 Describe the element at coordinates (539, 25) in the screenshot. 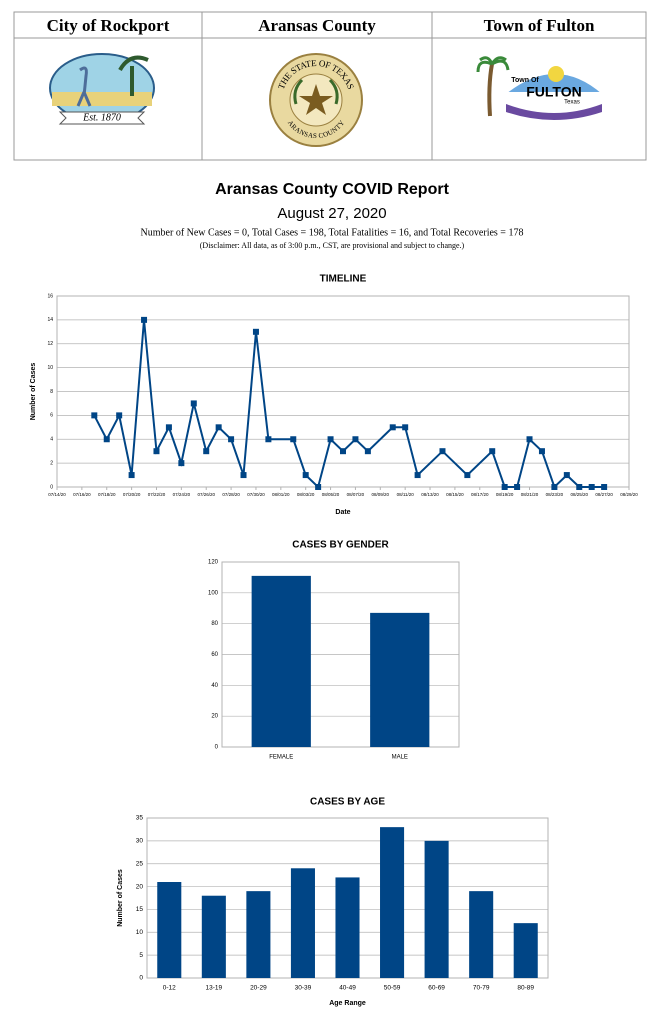

I see `header-cell: Town of Fulton` at that location.